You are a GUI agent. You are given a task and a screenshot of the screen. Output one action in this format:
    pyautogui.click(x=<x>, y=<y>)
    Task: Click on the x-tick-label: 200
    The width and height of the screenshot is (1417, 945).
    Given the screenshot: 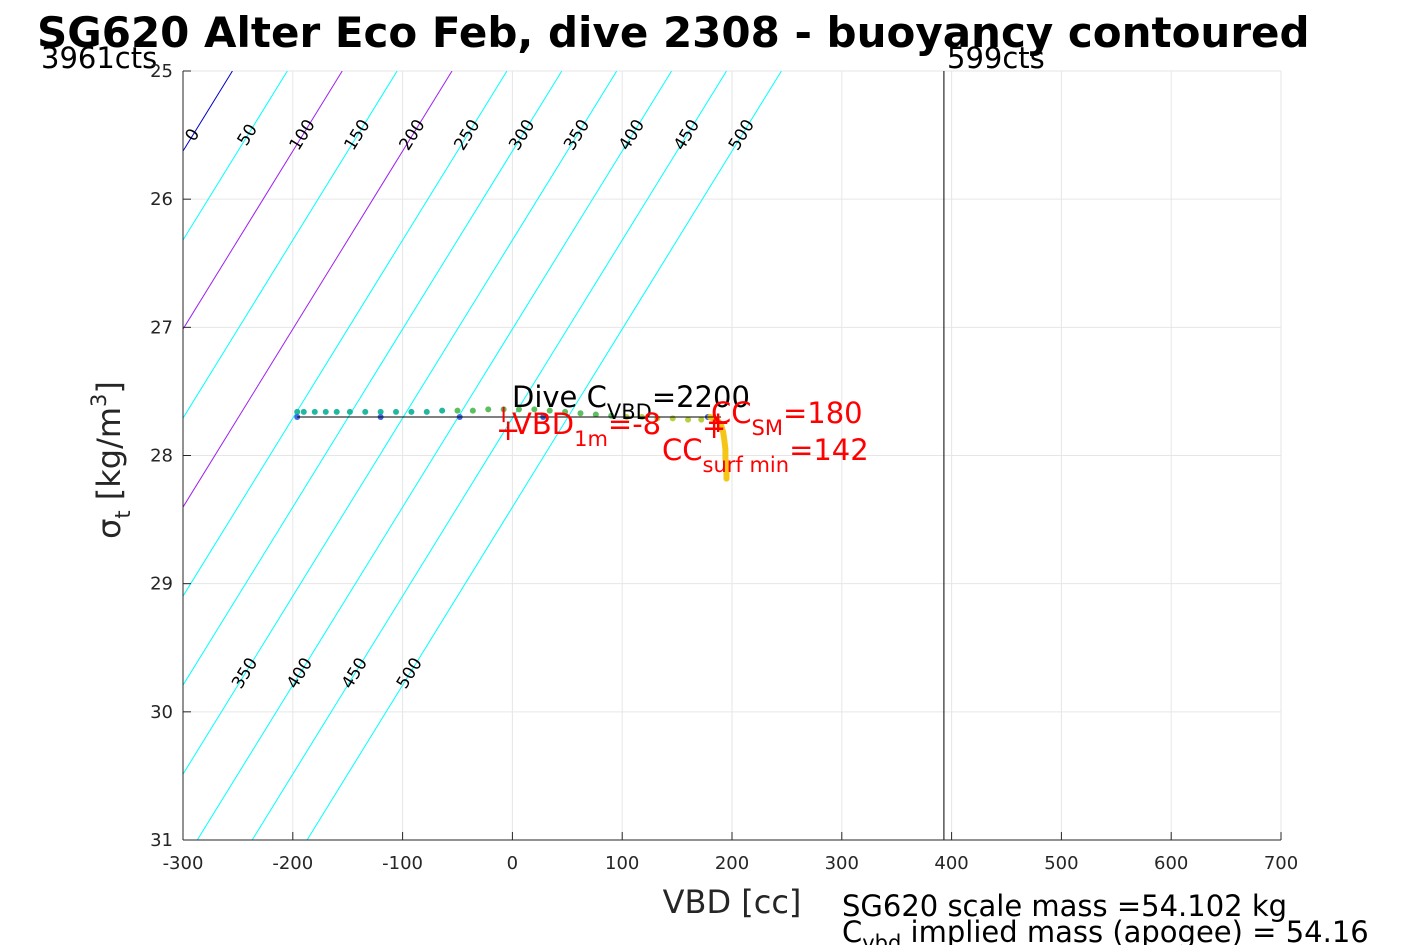 What is the action you would take?
    pyautogui.click(x=732, y=863)
    